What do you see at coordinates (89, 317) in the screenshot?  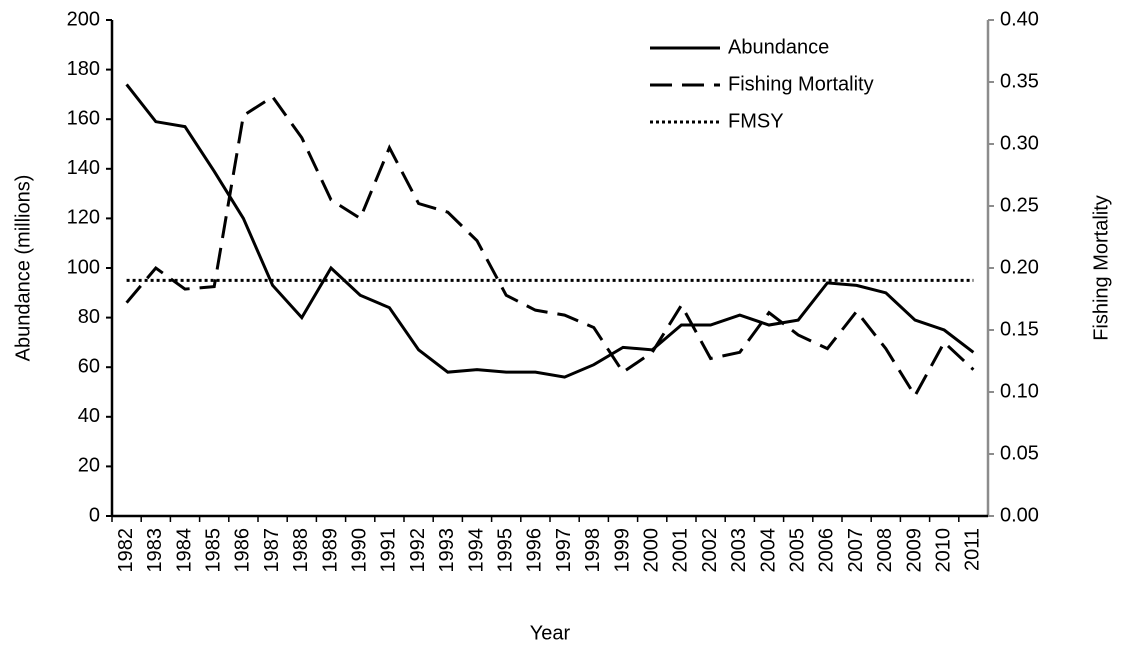 I see `y-tick-label: 80` at bounding box center [89, 317].